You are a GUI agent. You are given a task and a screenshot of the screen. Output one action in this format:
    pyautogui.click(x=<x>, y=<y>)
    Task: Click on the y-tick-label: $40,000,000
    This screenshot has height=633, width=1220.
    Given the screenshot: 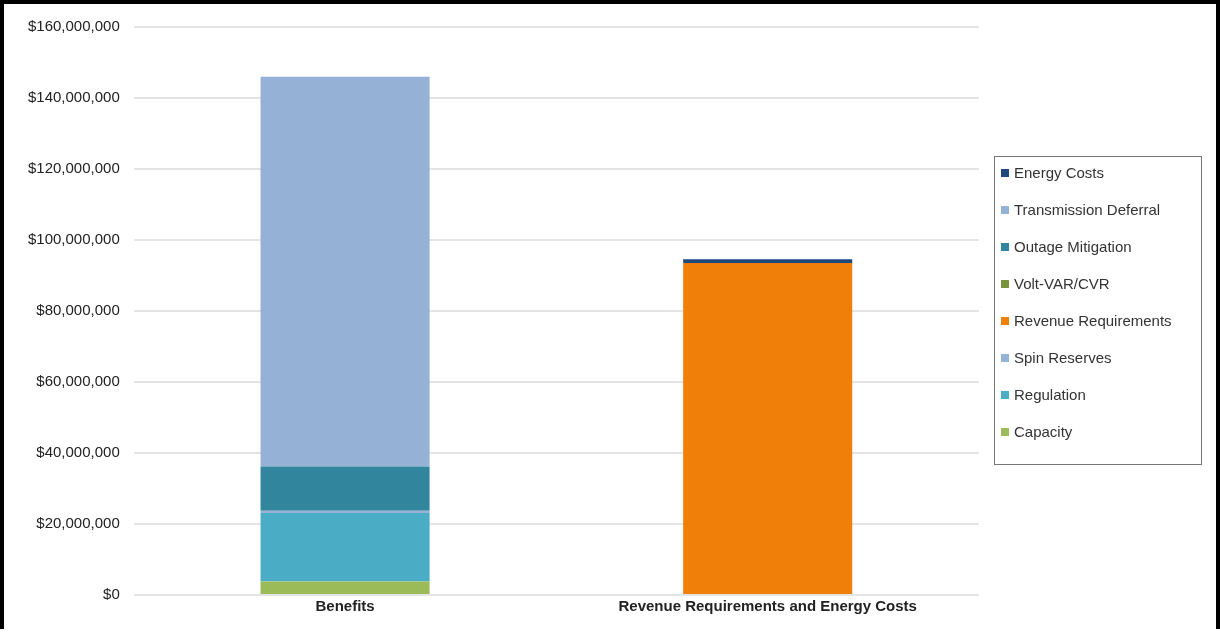 What is the action you would take?
    pyautogui.click(x=78, y=452)
    